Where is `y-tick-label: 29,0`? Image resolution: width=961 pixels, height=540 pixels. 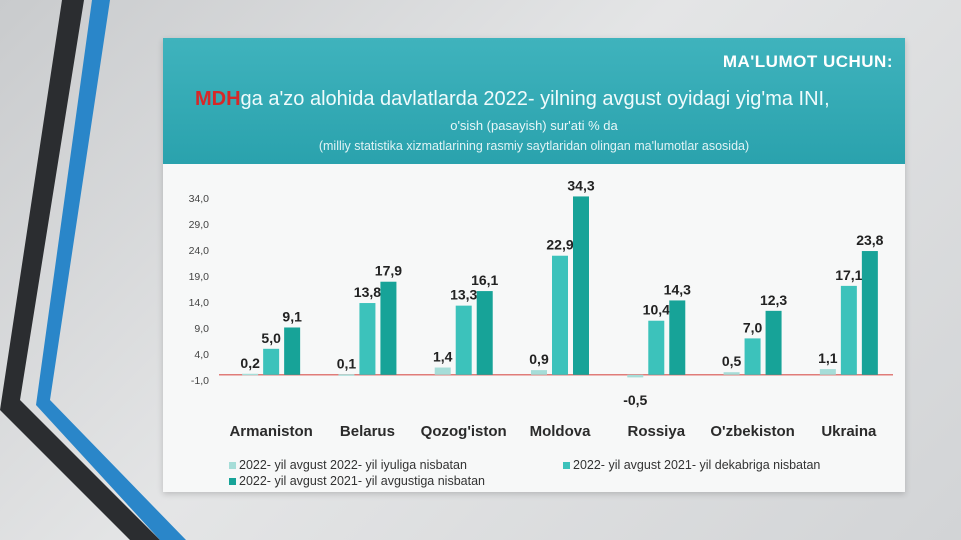 y-tick-label: 29,0 is located at coordinates (199, 225).